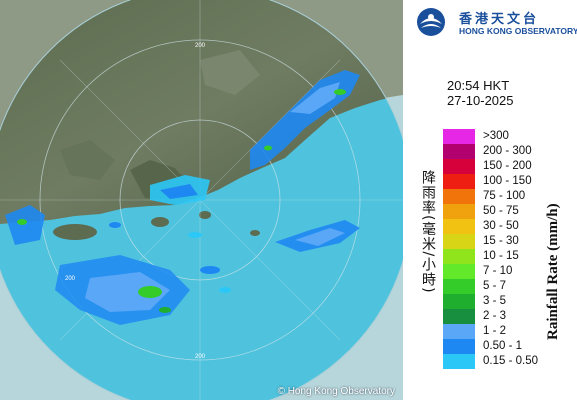 This screenshot has width=577, height=400. I want to click on hko-logo-icon, so click(431, 22).